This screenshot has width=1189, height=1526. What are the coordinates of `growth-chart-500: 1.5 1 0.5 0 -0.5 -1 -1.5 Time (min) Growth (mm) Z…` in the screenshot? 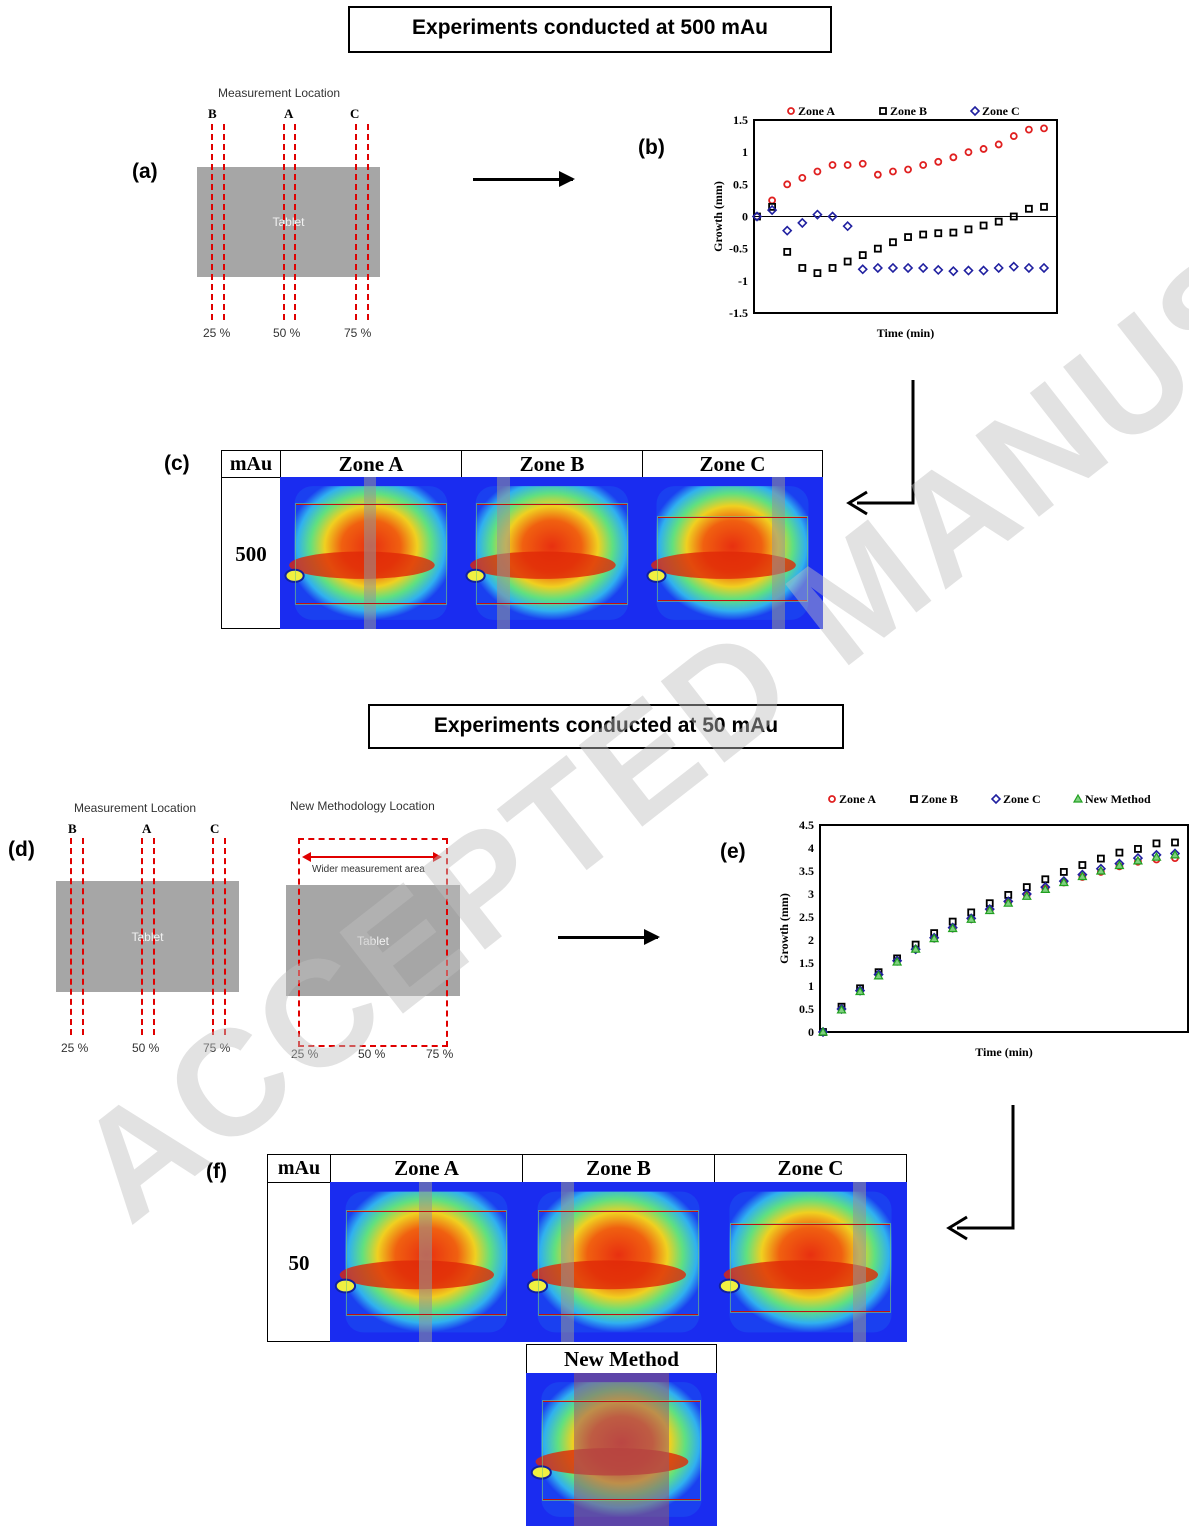 It's located at (884, 222).